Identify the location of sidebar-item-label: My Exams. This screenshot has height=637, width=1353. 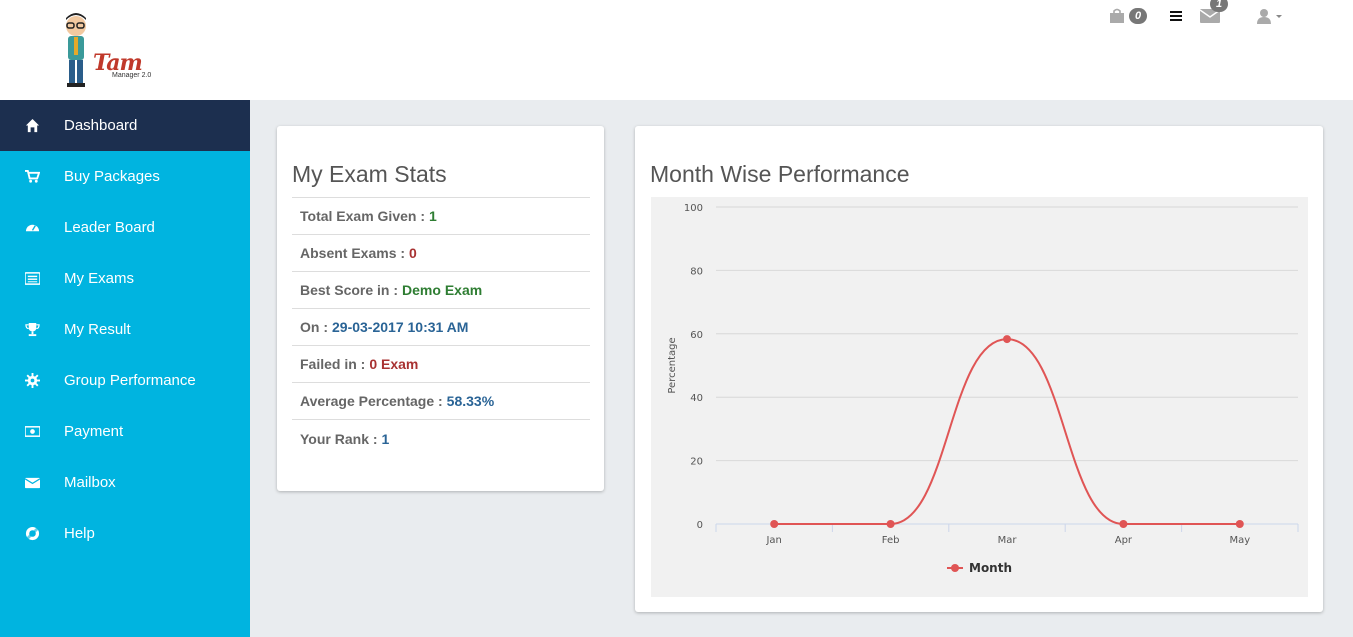
(99, 278).